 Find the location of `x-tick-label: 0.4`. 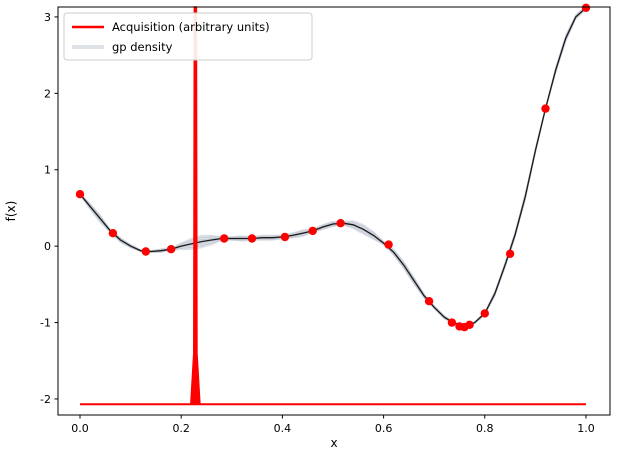

x-tick-label: 0.4 is located at coordinates (283, 428).